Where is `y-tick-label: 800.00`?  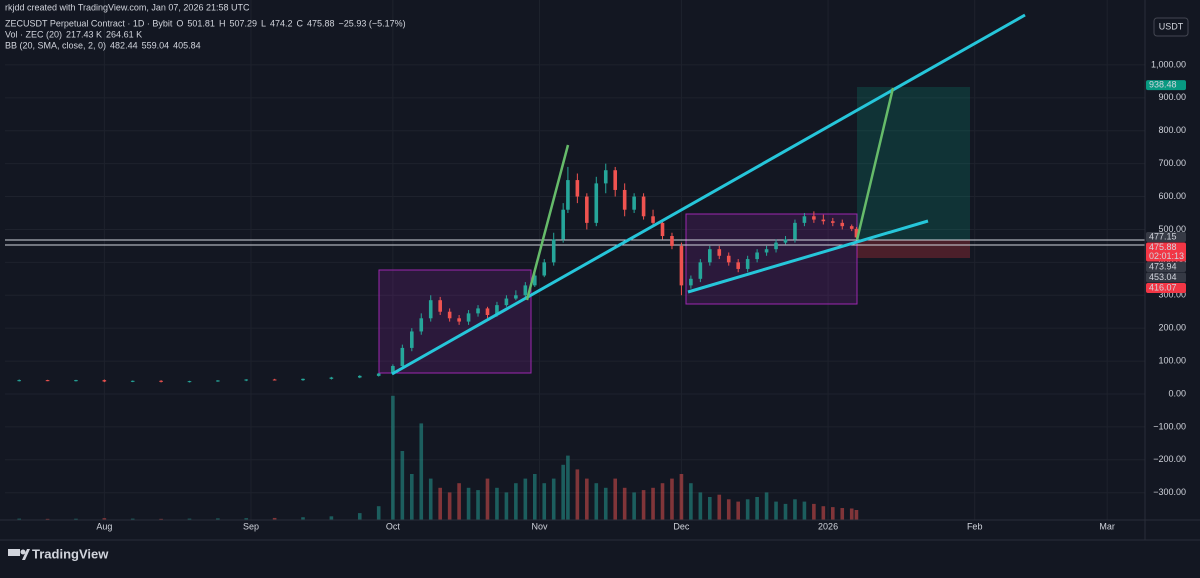 y-tick-label: 800.00 is located at coordinates (1172, 130).